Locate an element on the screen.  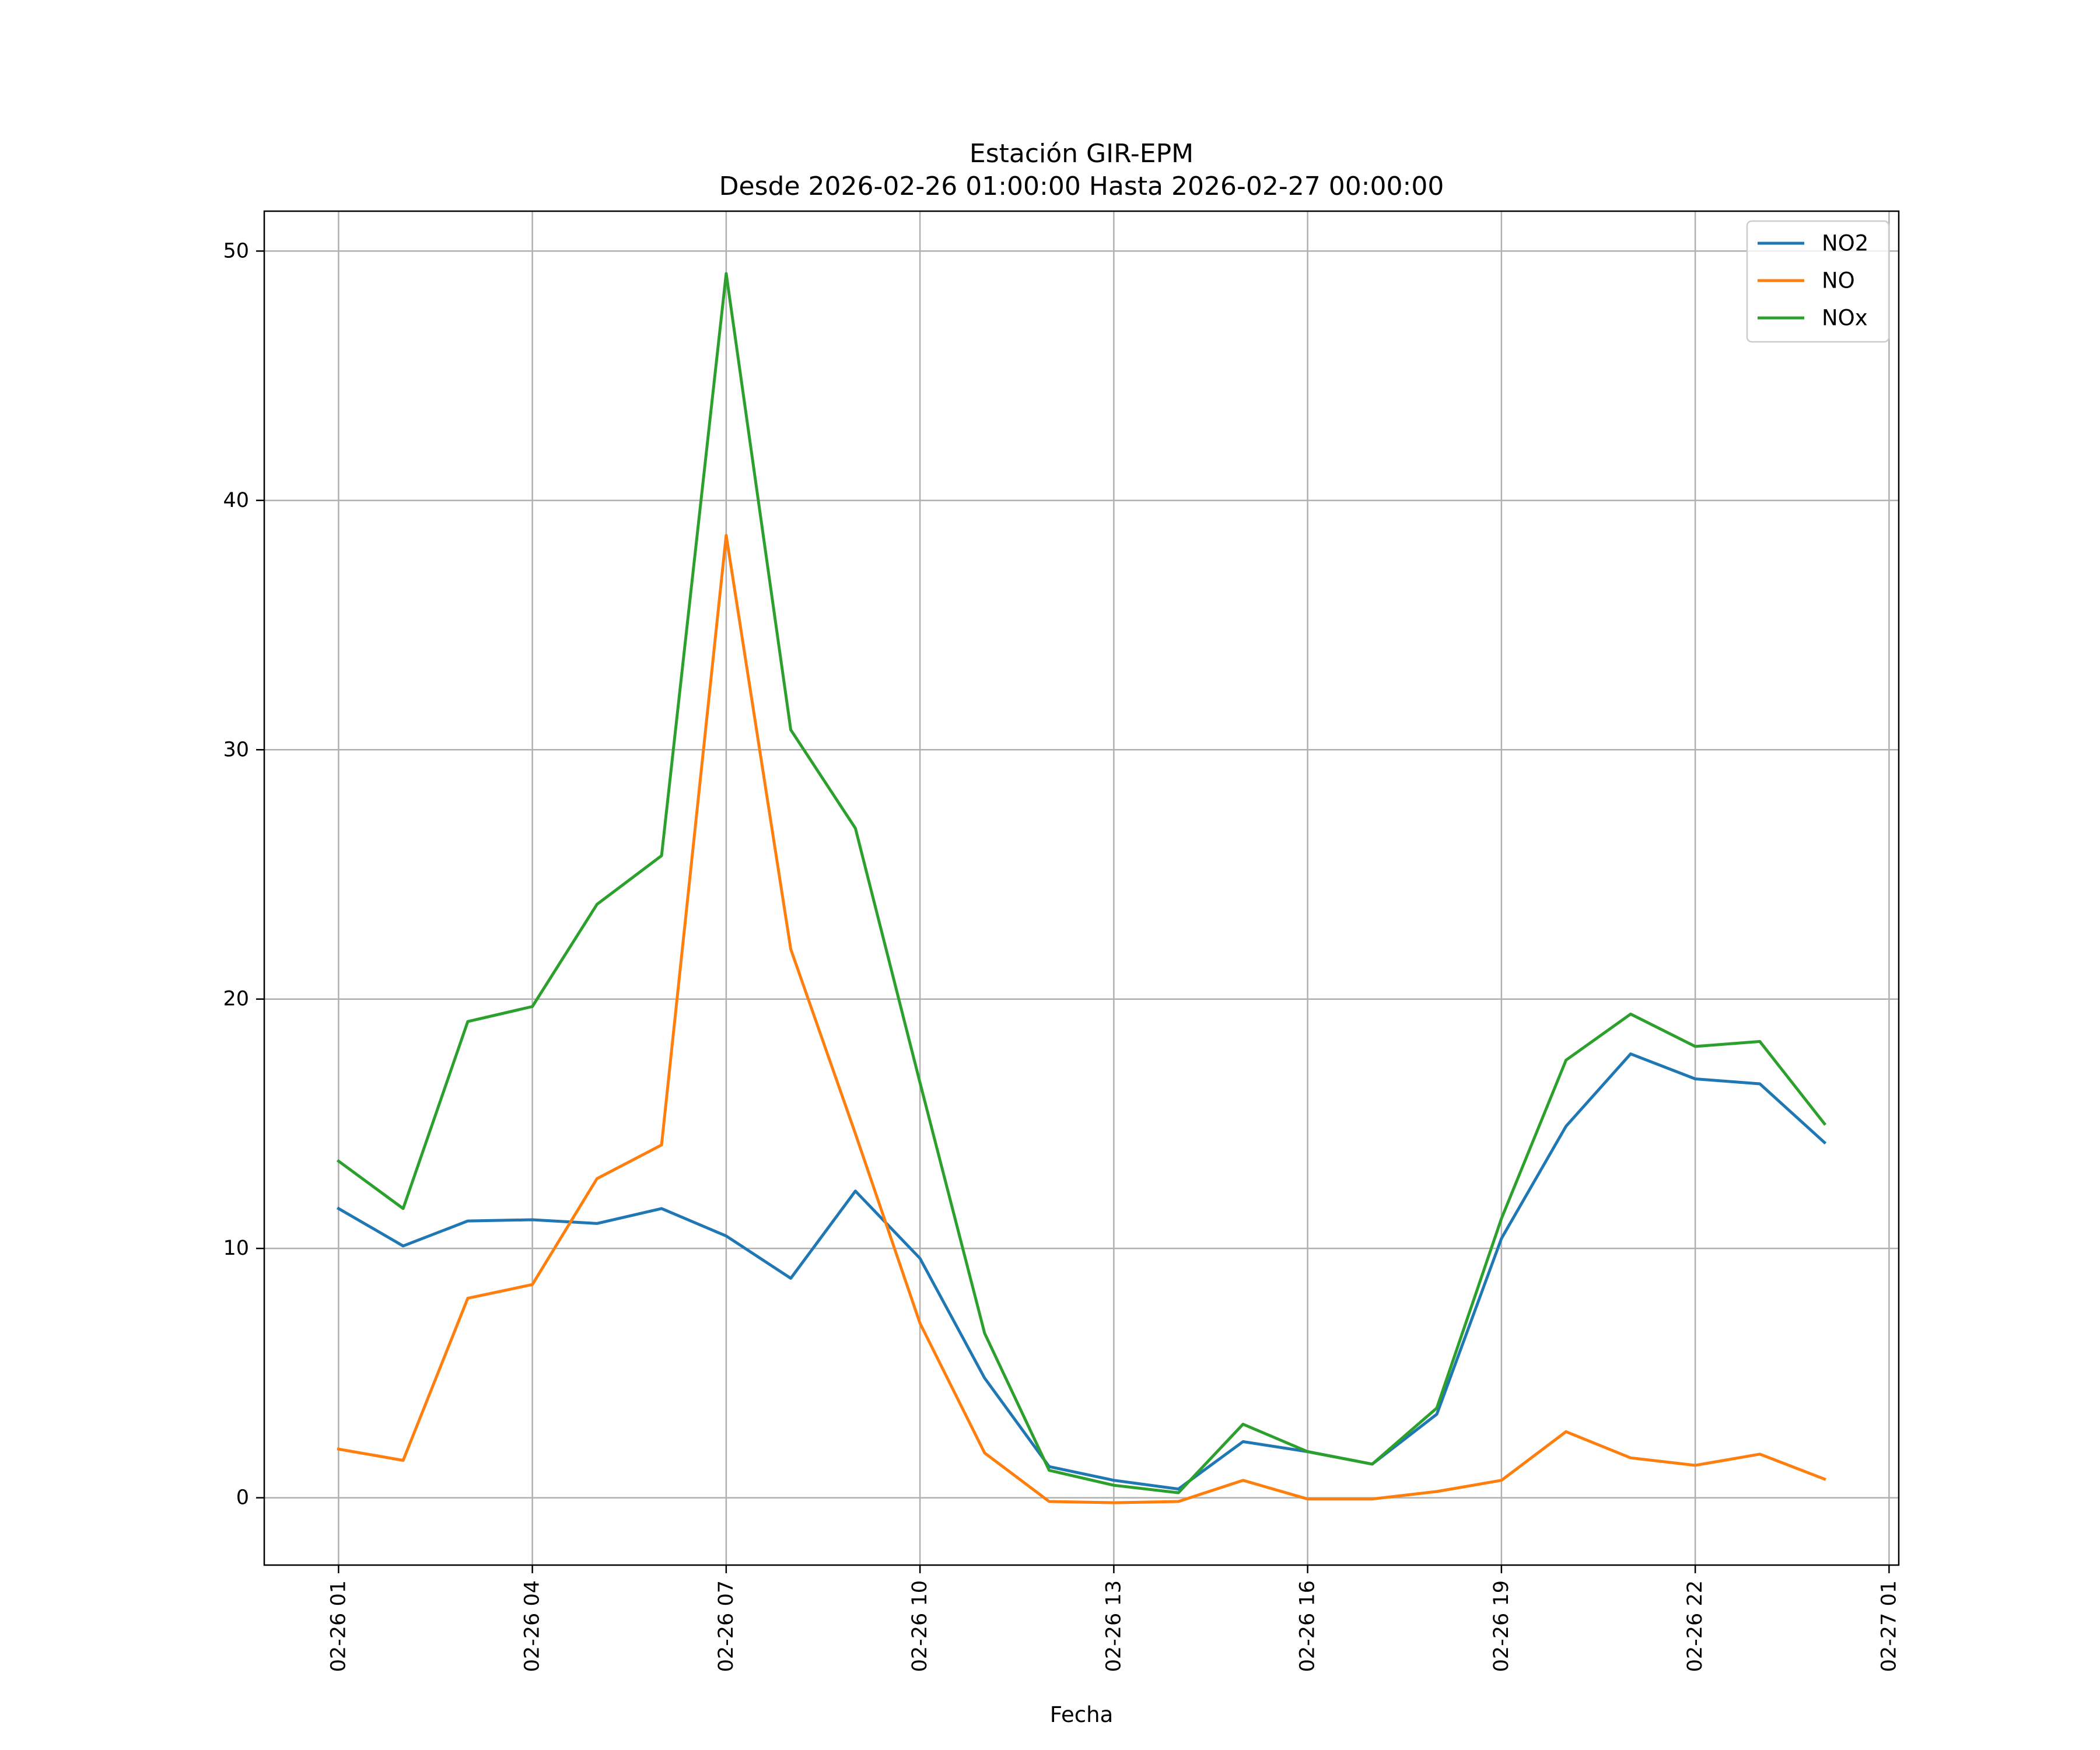
x-tick-label: 02-26 07 is located at coordinates (726, 1626).